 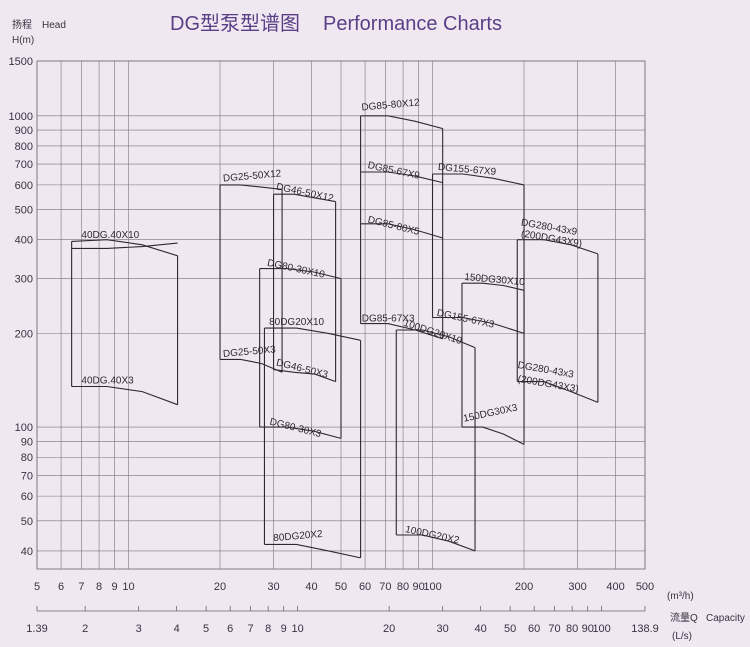 What do you see at coordinates (615, 587) in the screenshot?
I see `x-tick-label-m3h: 400` at bounding box center [615, 587].